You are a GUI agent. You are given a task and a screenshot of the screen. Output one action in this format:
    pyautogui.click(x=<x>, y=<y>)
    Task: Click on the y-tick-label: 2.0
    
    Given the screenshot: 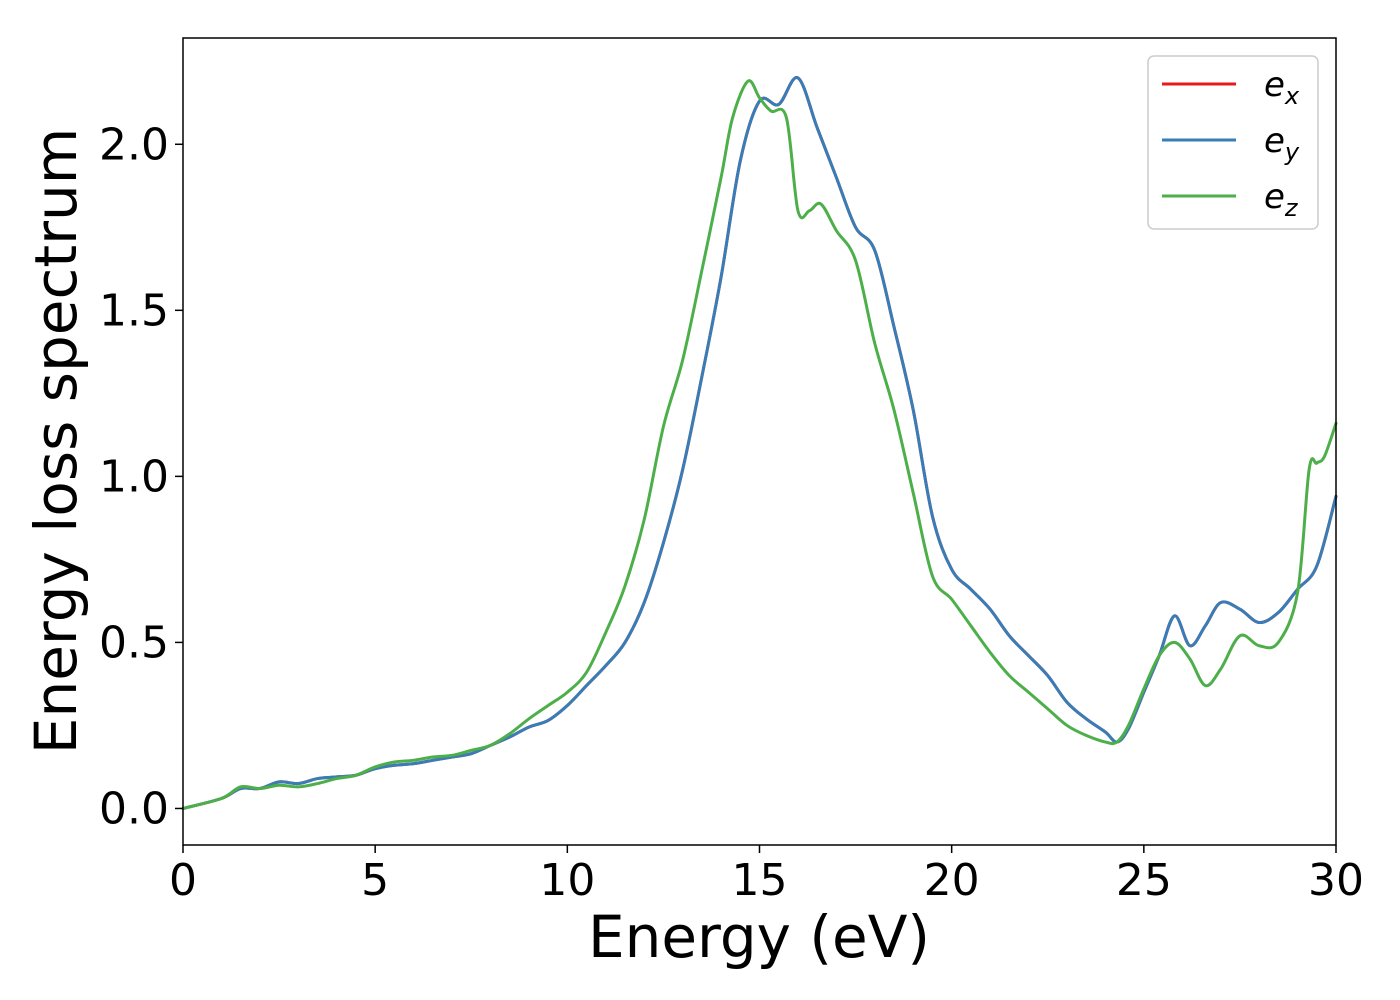 What is the action you would take?
    pyautogui.click(x=134, y=144)
    